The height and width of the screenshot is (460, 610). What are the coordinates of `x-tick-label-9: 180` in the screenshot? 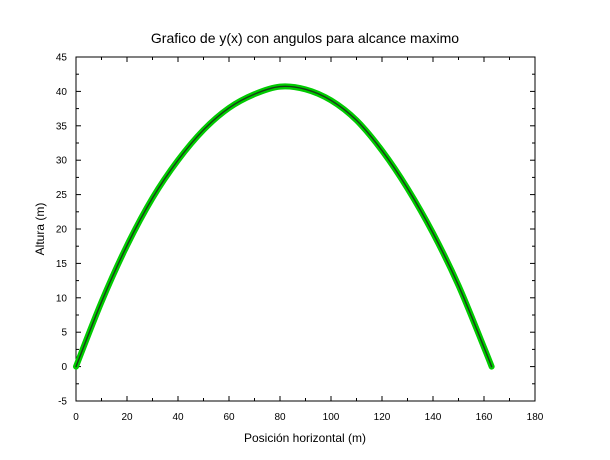 It's located at (535, 417).